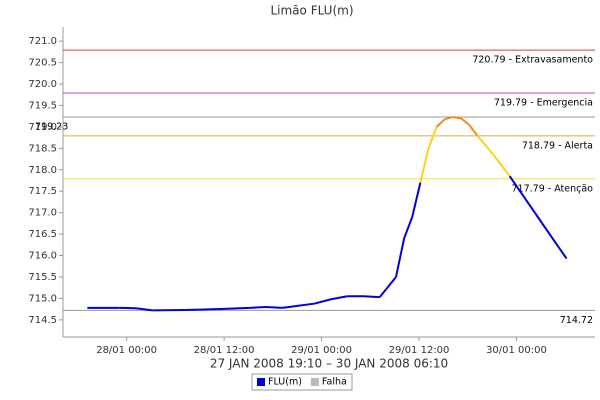 Image resolution: width=600 pixels, height=400 pixels. What do you see at coordinates (42, 277) in the screenshot?
I see `y-tick-label: 715.5` at bounding box center [42, 277].